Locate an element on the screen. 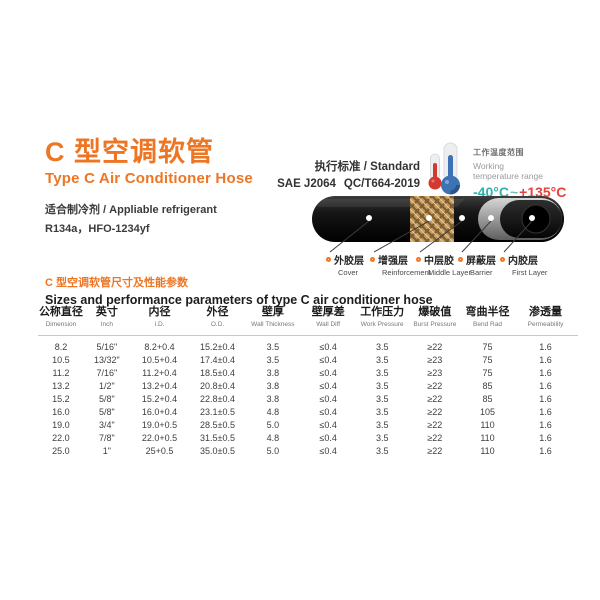 The width and height of the screenshot is (600, 600). table-cell: 17.4±0.4 is located at coordinates (217, 359).